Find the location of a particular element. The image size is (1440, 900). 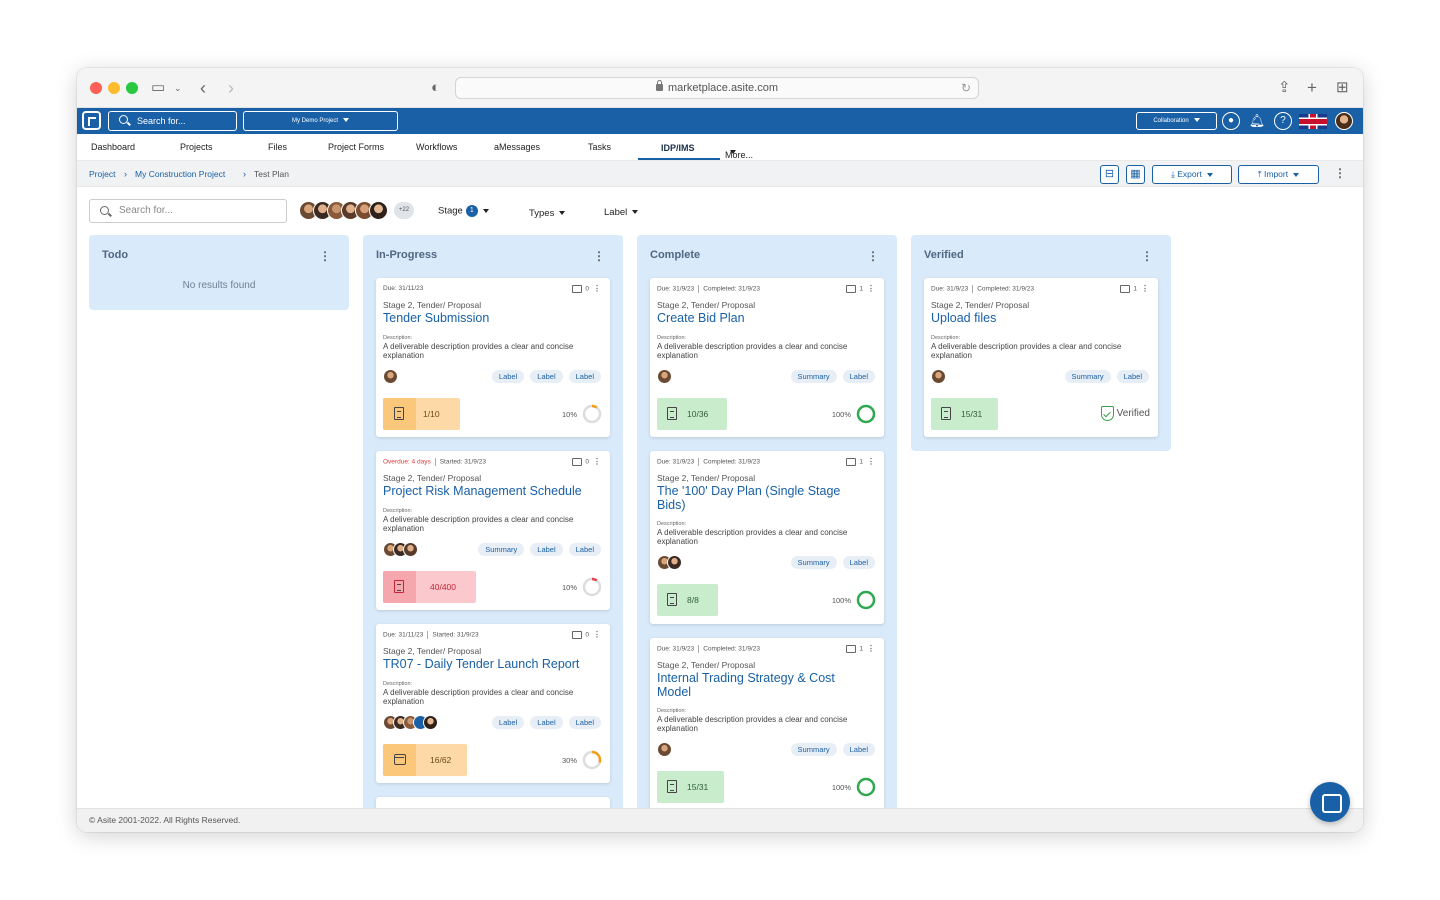

shield-privacy-icon: ◐ is located at coordinates (436, 87).